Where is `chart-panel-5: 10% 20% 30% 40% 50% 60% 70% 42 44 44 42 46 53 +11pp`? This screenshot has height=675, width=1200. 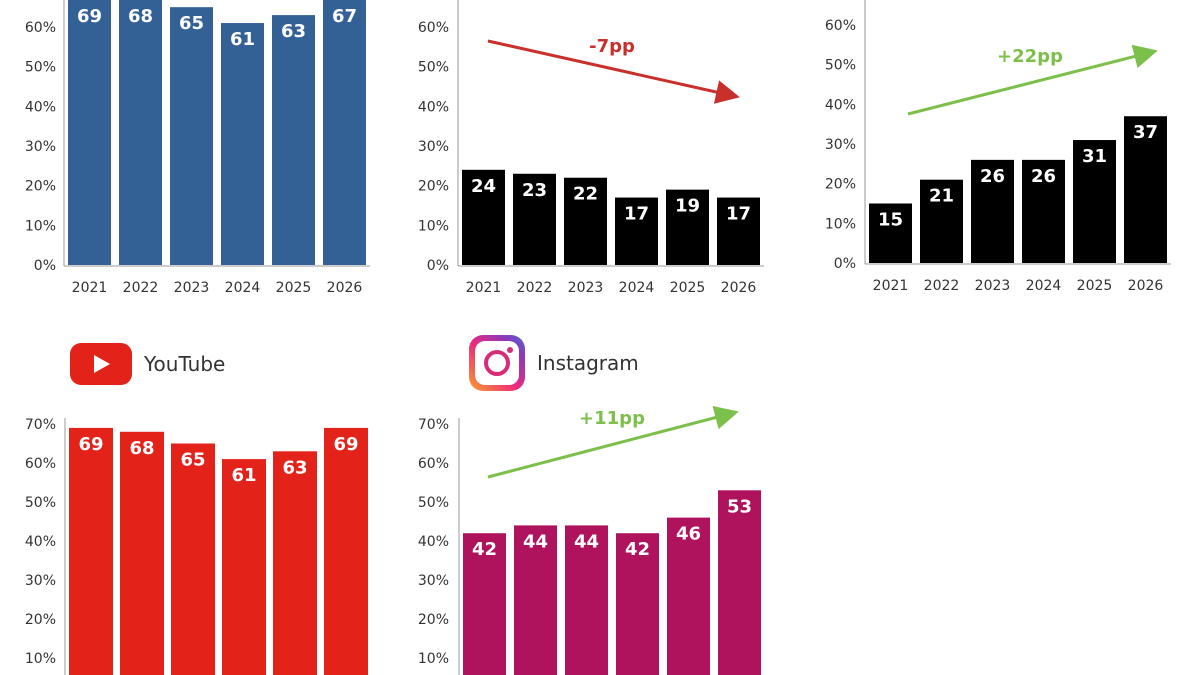 chart-panel-5: 10% 20% 30% 40% 50% 60% 70% 42 44 44 42 46 53 +11pp is located at coordinates (589, 540).